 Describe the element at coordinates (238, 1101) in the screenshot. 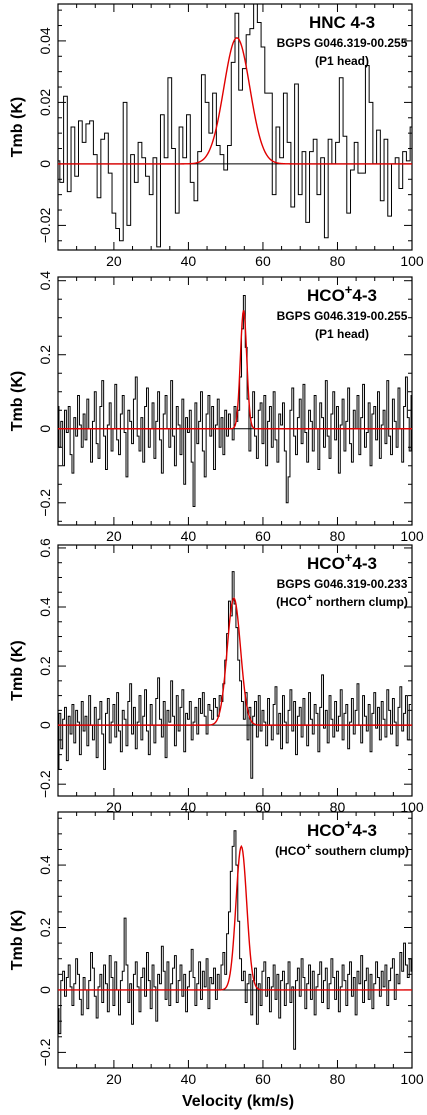

I see `x-axis-title: Velocity (km/s)` at that location.